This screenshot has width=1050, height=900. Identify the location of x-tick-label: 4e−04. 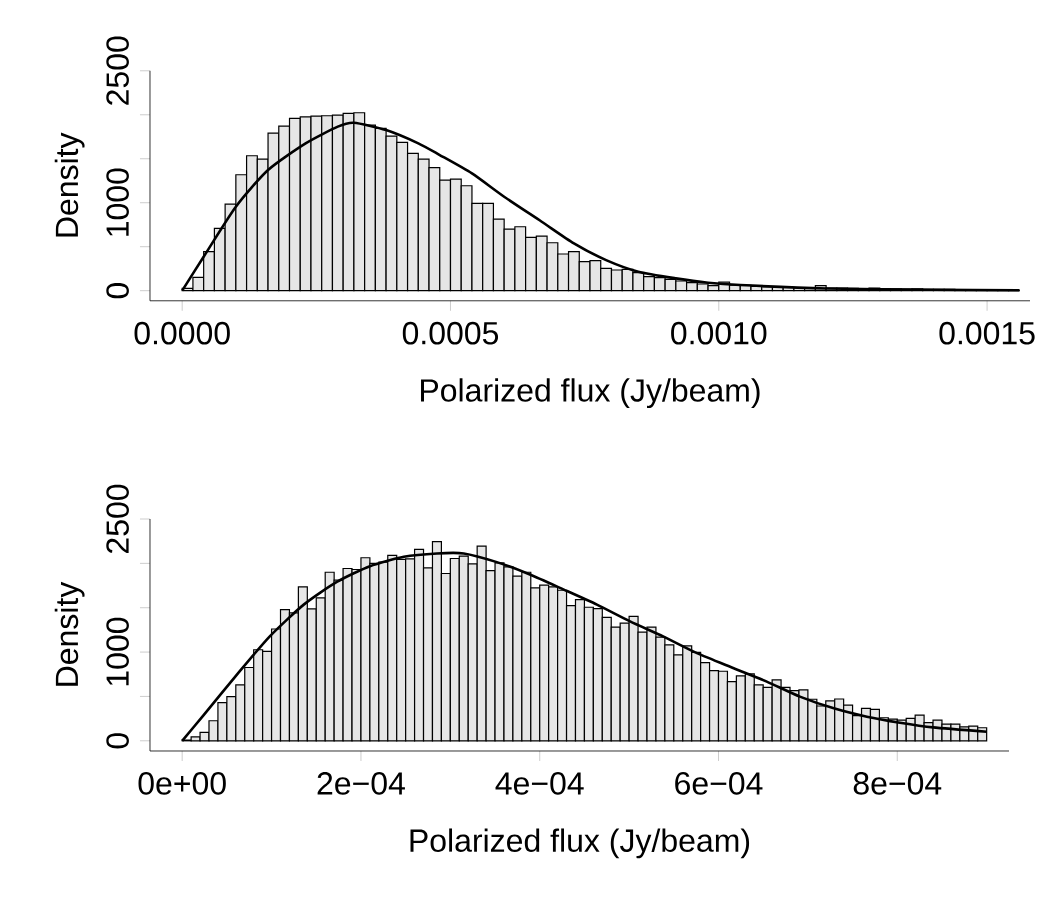
(539, 783).